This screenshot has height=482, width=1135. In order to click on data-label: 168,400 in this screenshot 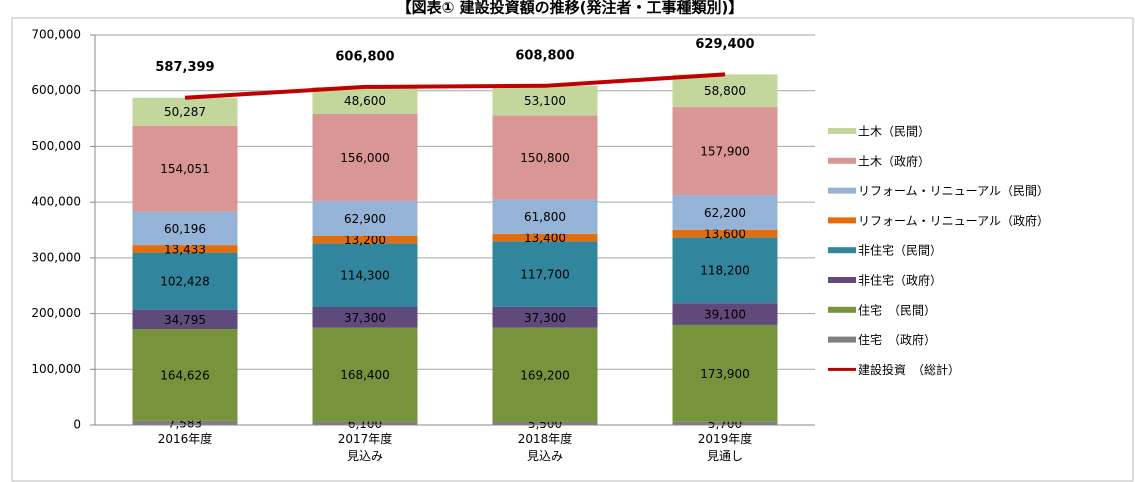, I will do `click(365, 375)`.